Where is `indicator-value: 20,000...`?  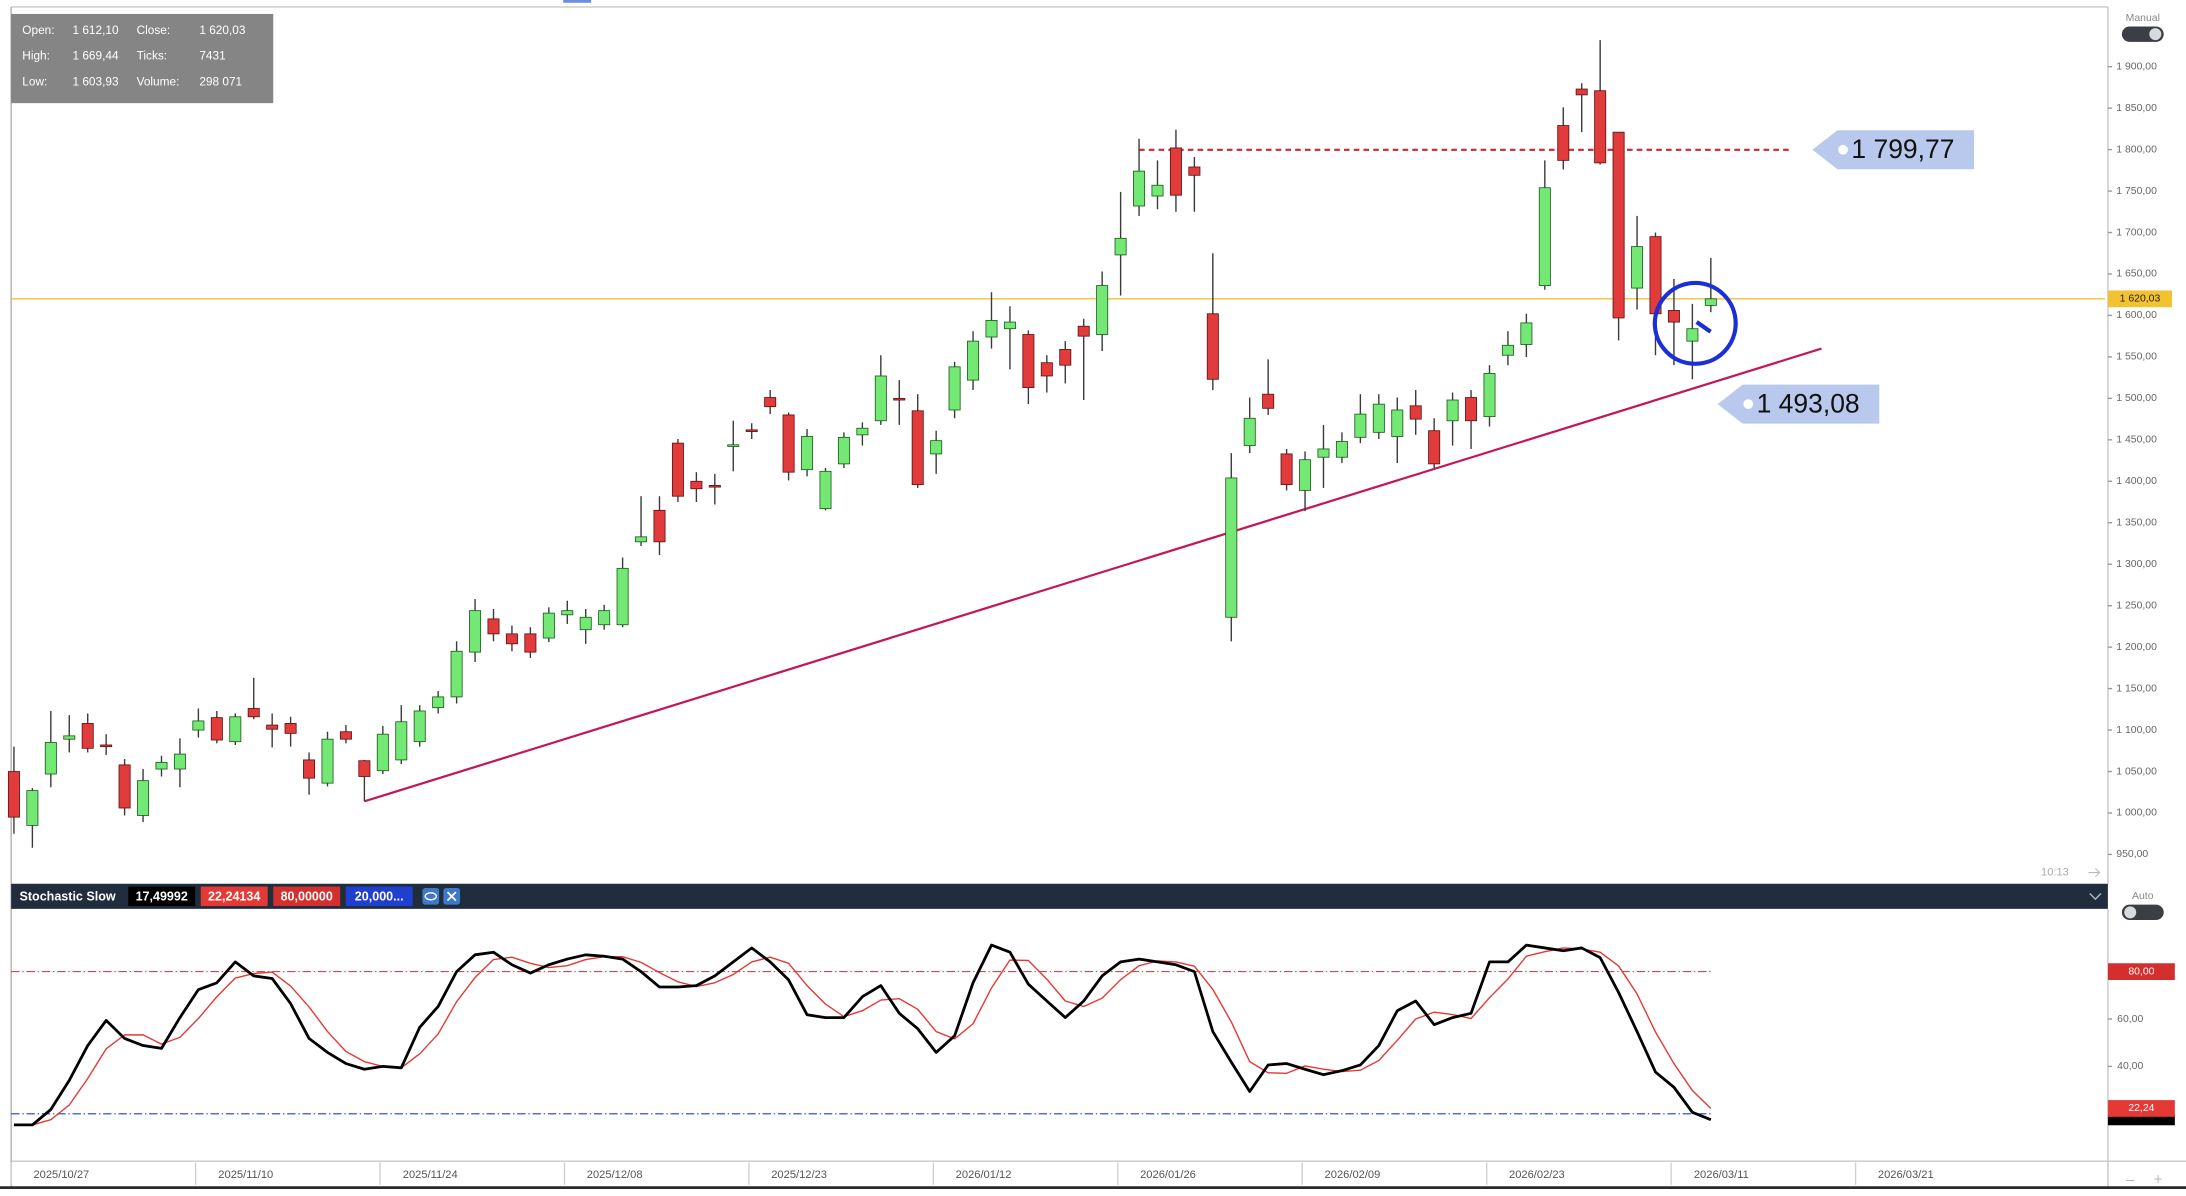
indicator-value: 20,000... is located at coordinates (379, 896).